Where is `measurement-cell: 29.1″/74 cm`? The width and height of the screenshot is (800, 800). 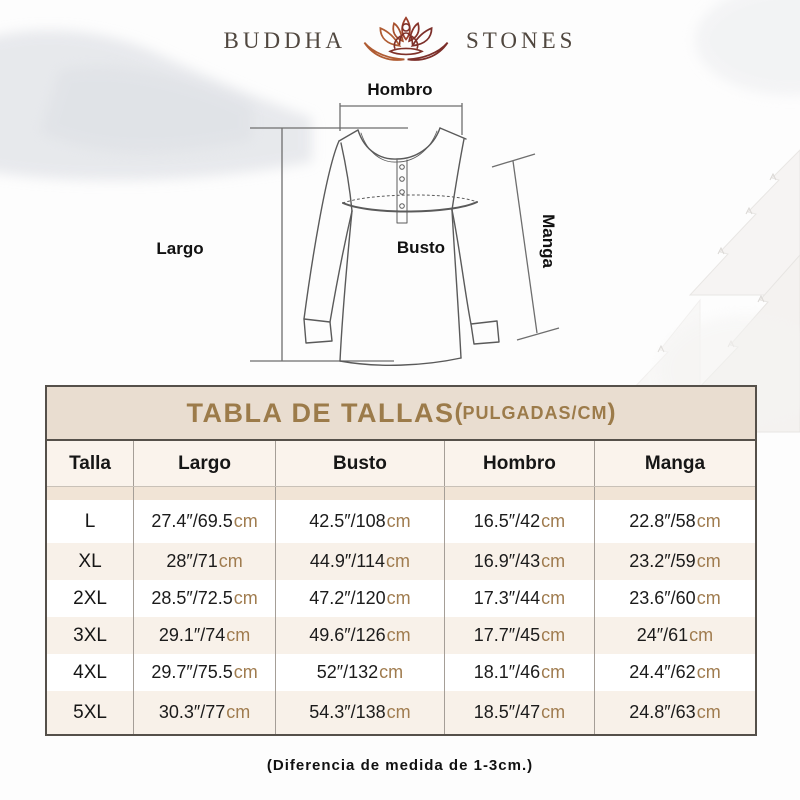 measurement-cell: 29.1″/74 cm is located at coordinates (205, 635).